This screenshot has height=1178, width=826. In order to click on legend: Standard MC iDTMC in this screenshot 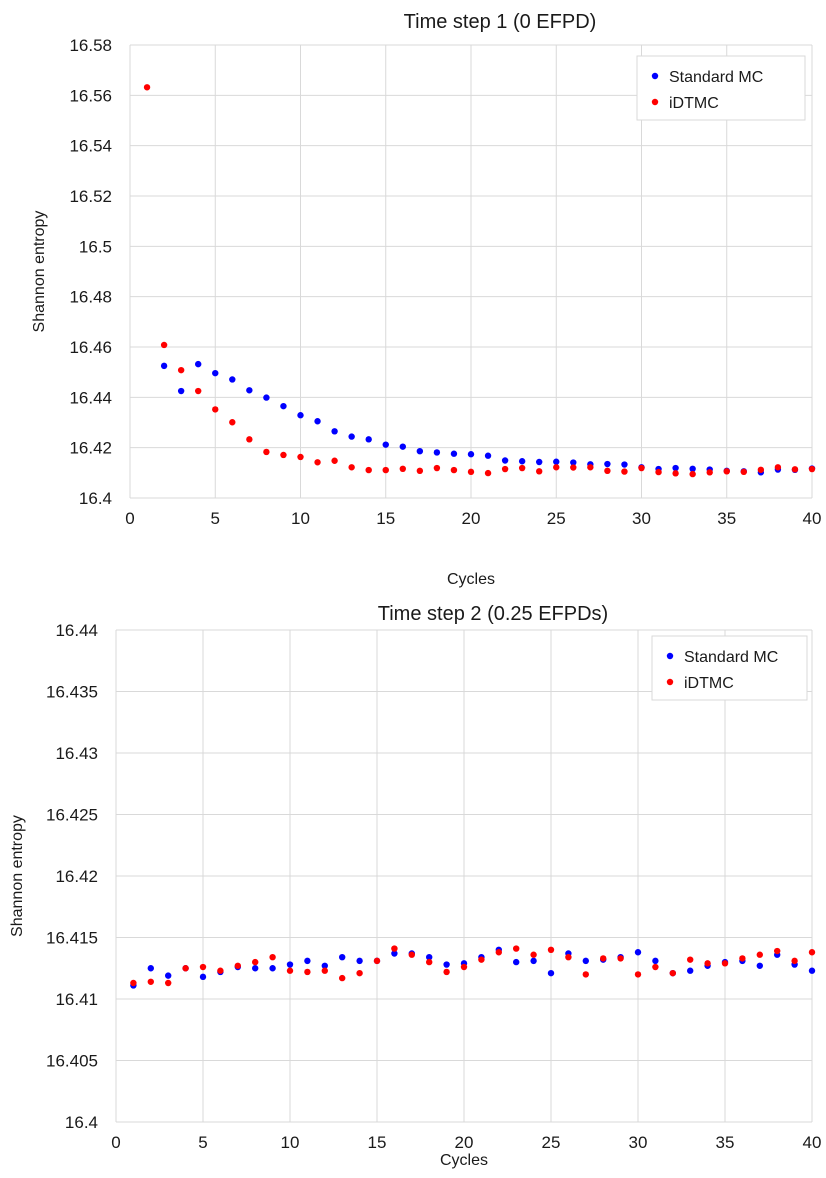, I will do `click(721, 88)`.